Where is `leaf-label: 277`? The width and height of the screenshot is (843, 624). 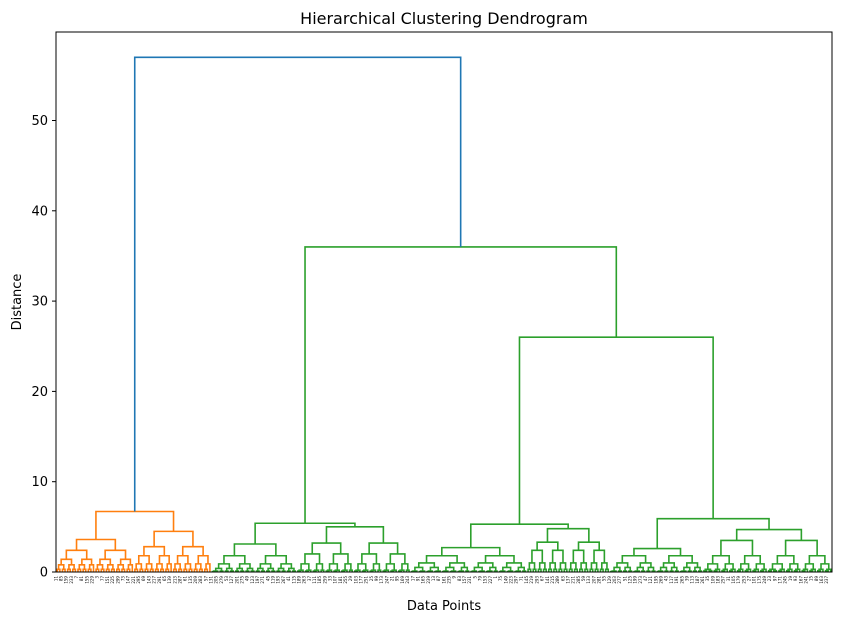
leaf-label: 277 is located at coordinates (619, 580).